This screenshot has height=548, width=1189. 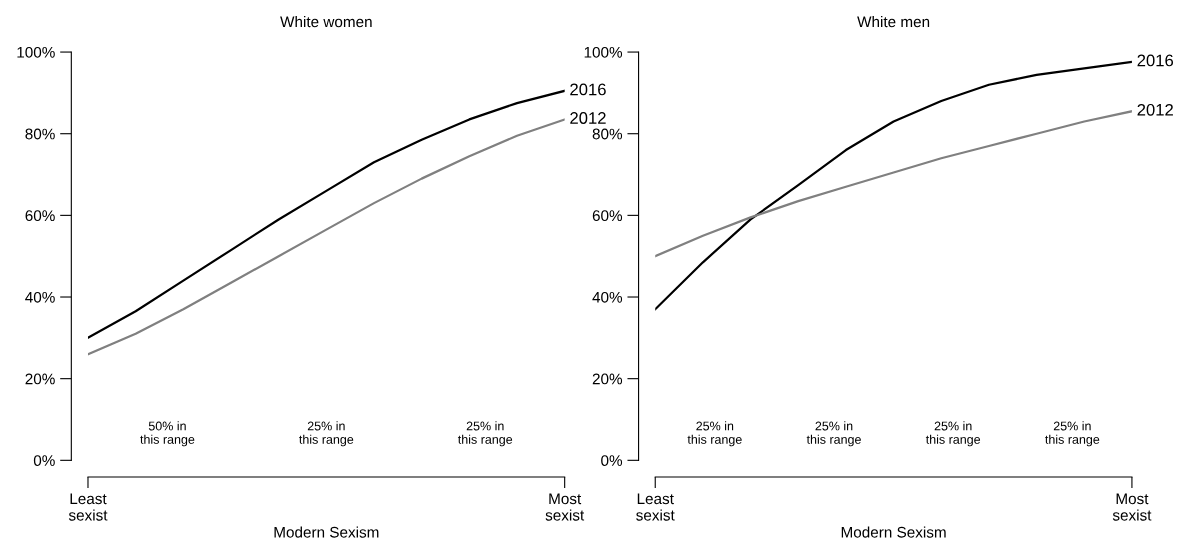 What do you see at coordinates (326, 21) in the screenshot?
I see `chart-title: White women` at bounding box center [326, 21].